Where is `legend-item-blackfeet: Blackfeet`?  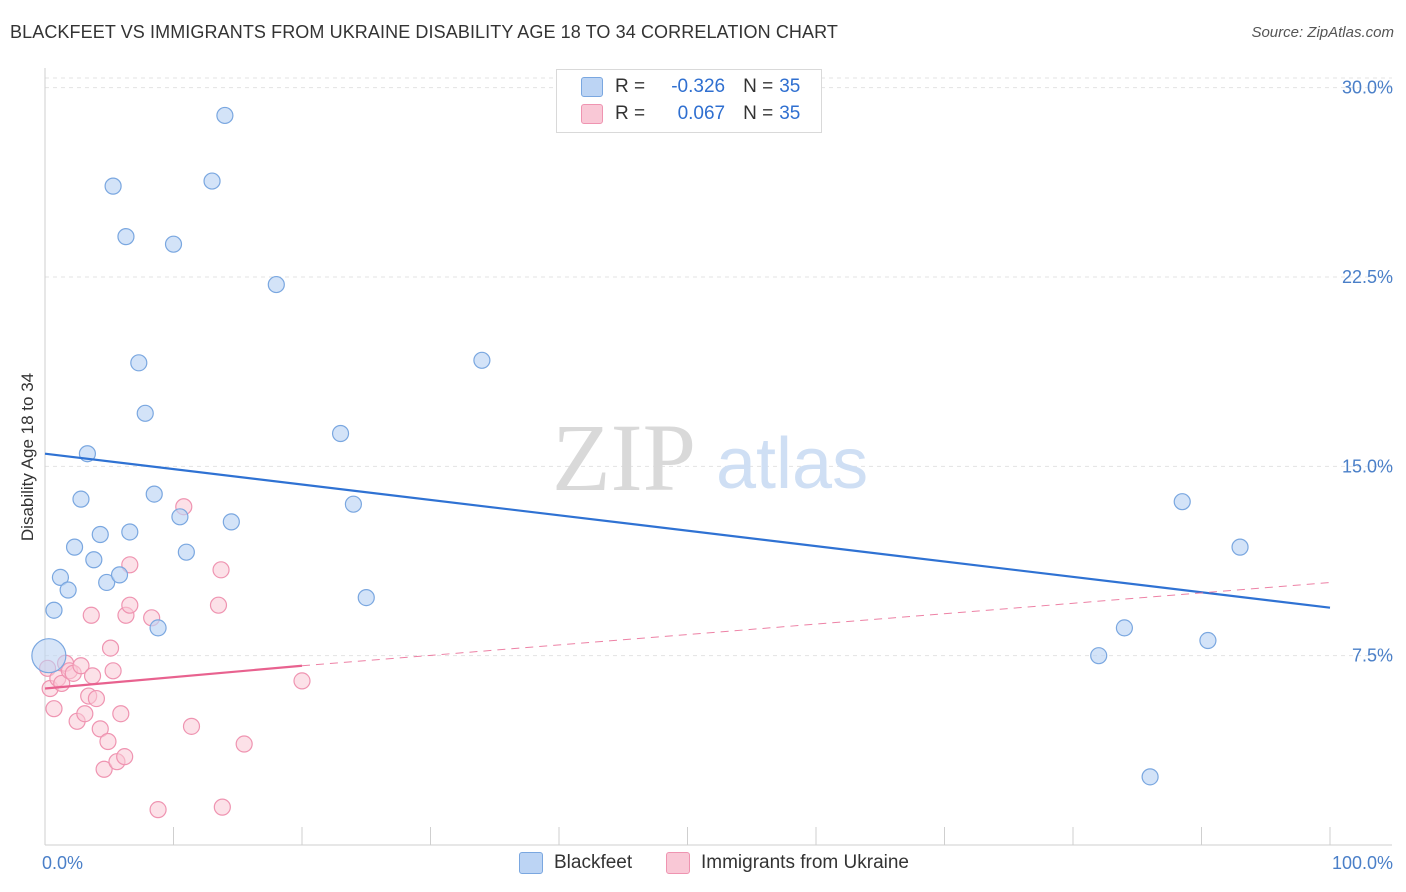 legend-item-blackfeet: Blackfeet is located at coordinates (575, 863).